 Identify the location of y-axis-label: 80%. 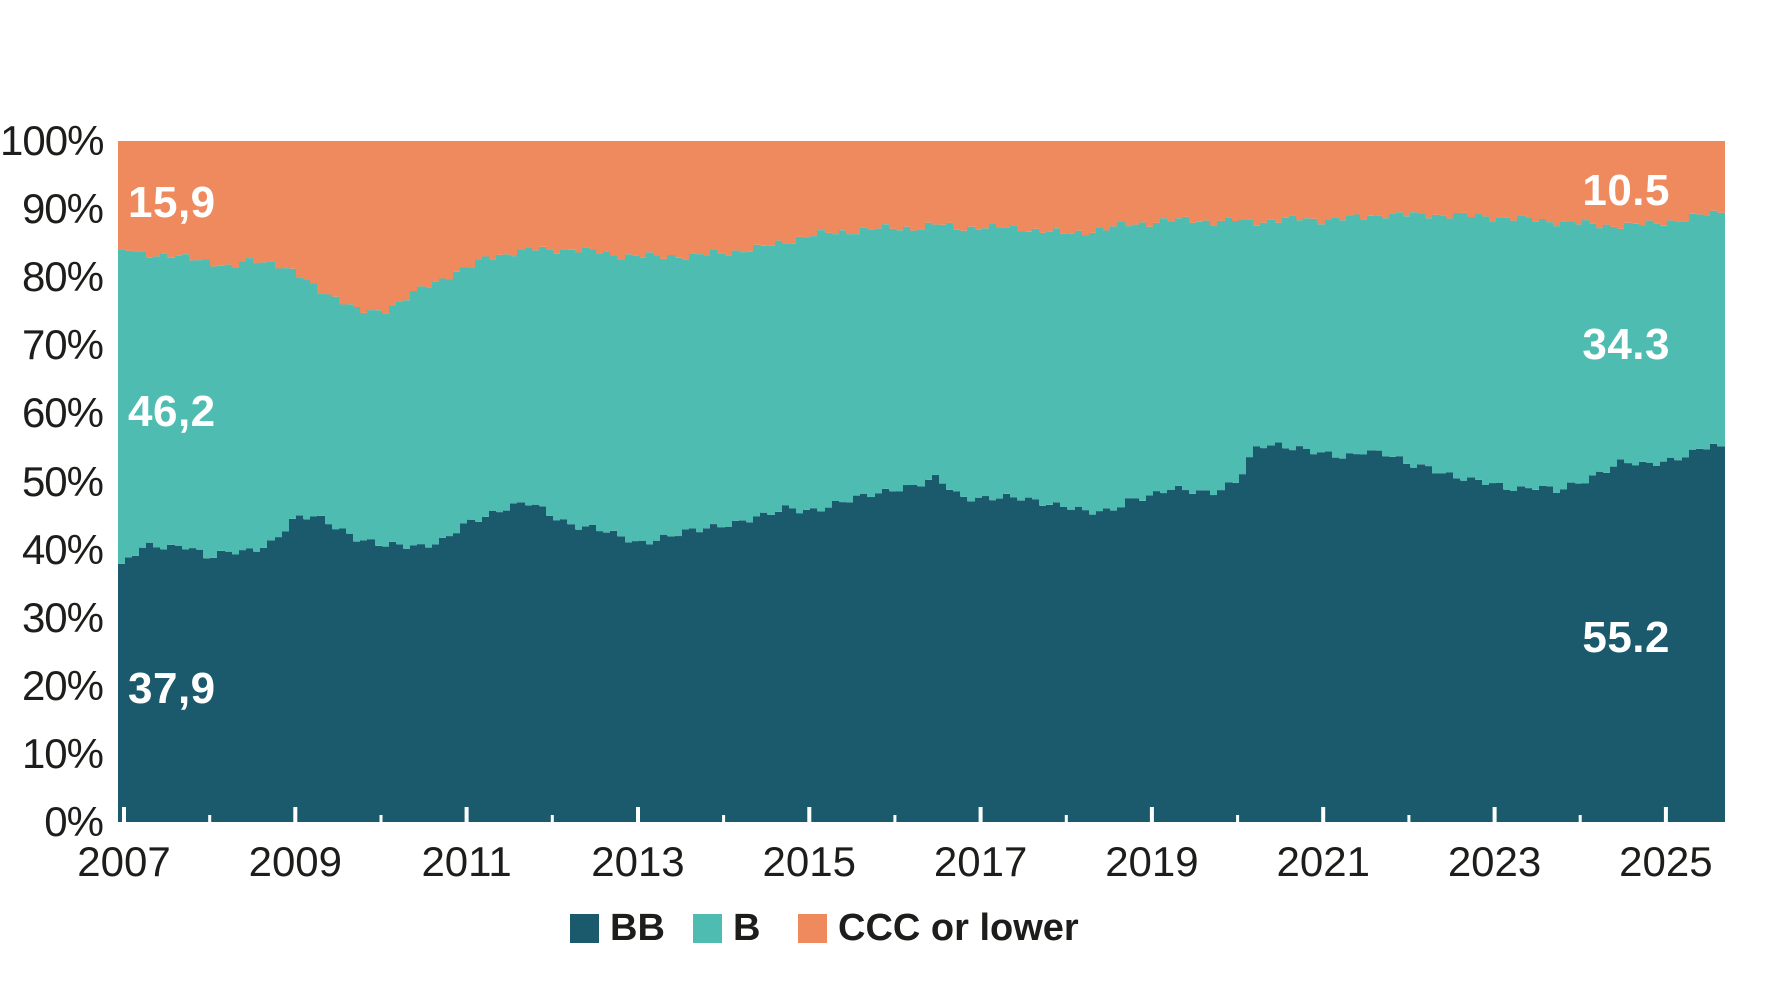
(62, 277).